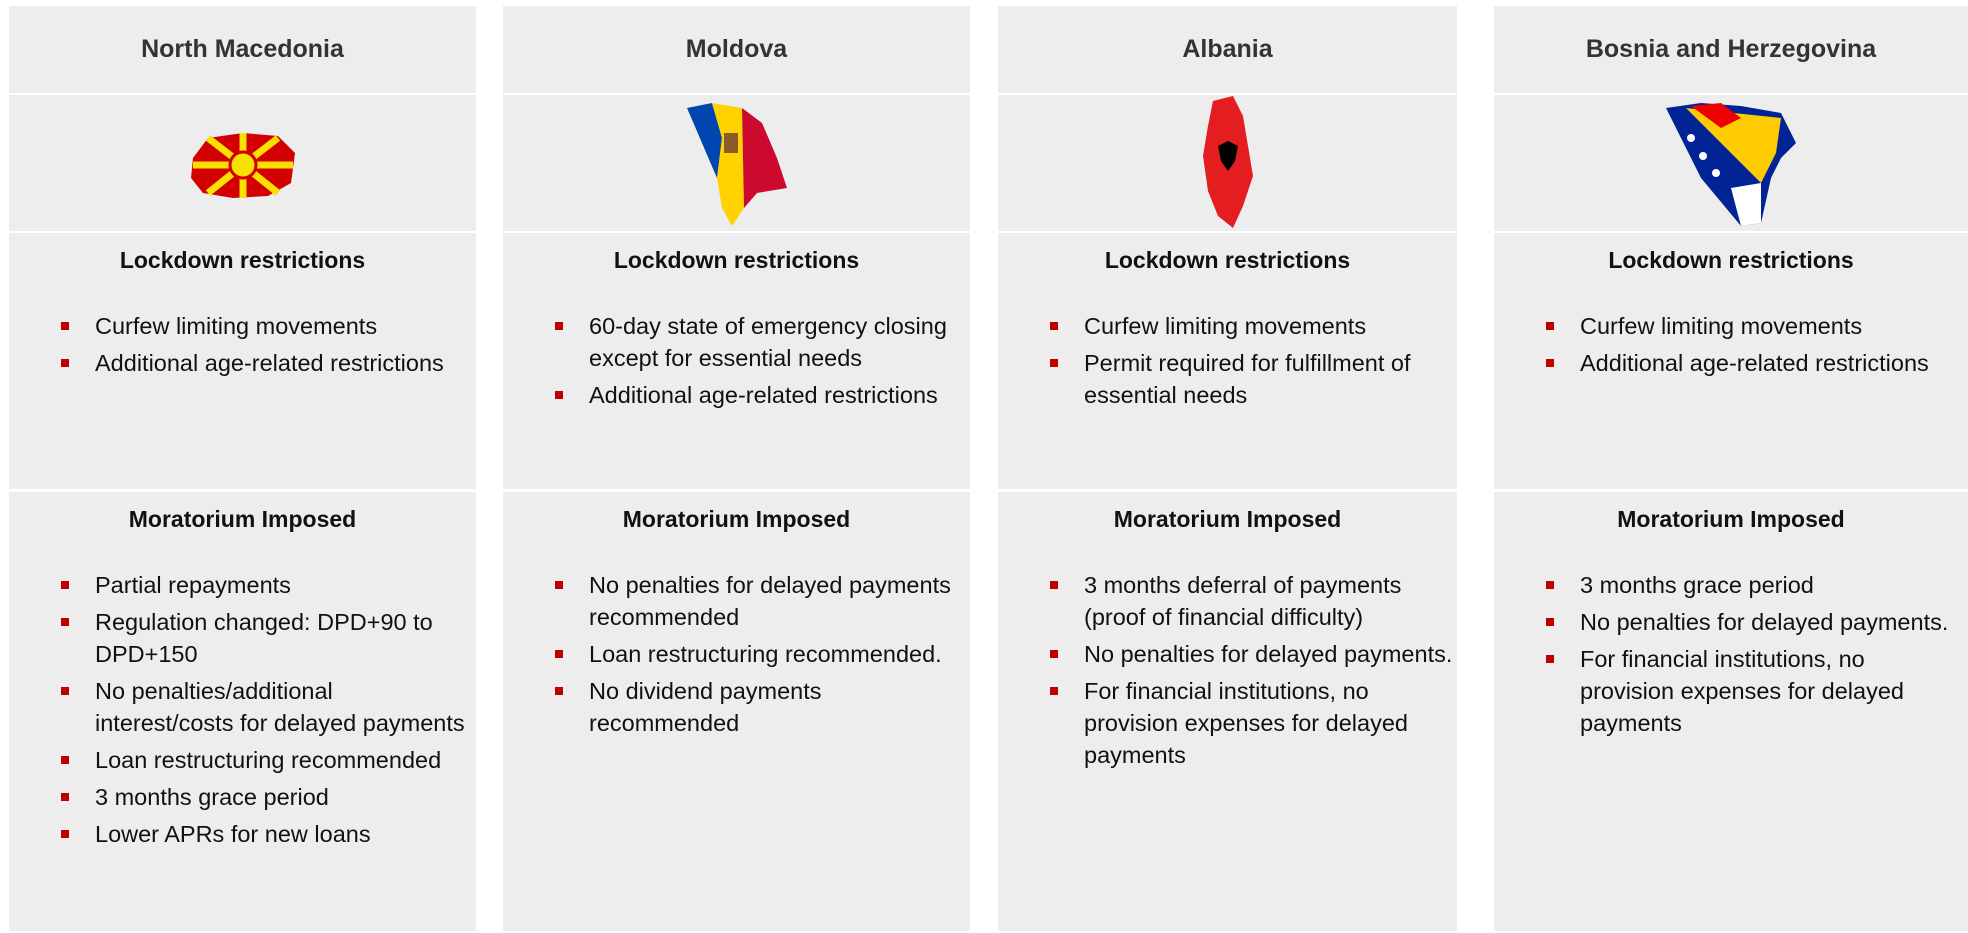 The height and width of the screenshot is (933, 1968). What do you see at coordinates (268, 834) in the screenshot?
I see `bullet-item: Lower APRs for new loans` at bounding box center [268, 834].